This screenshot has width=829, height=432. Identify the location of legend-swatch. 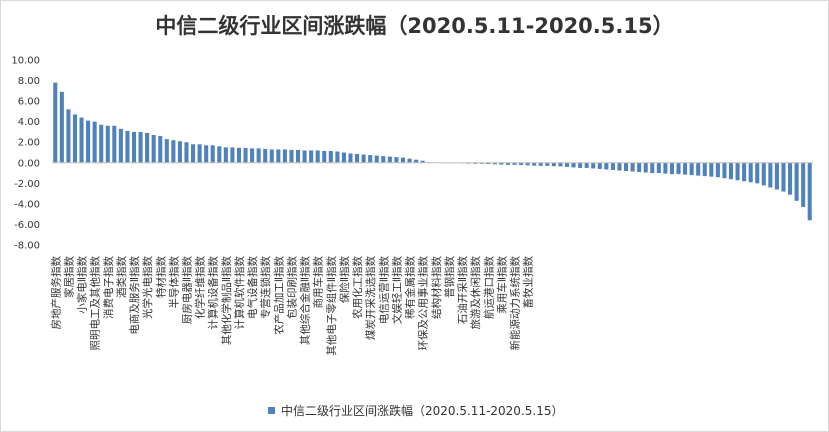
(271, 410).